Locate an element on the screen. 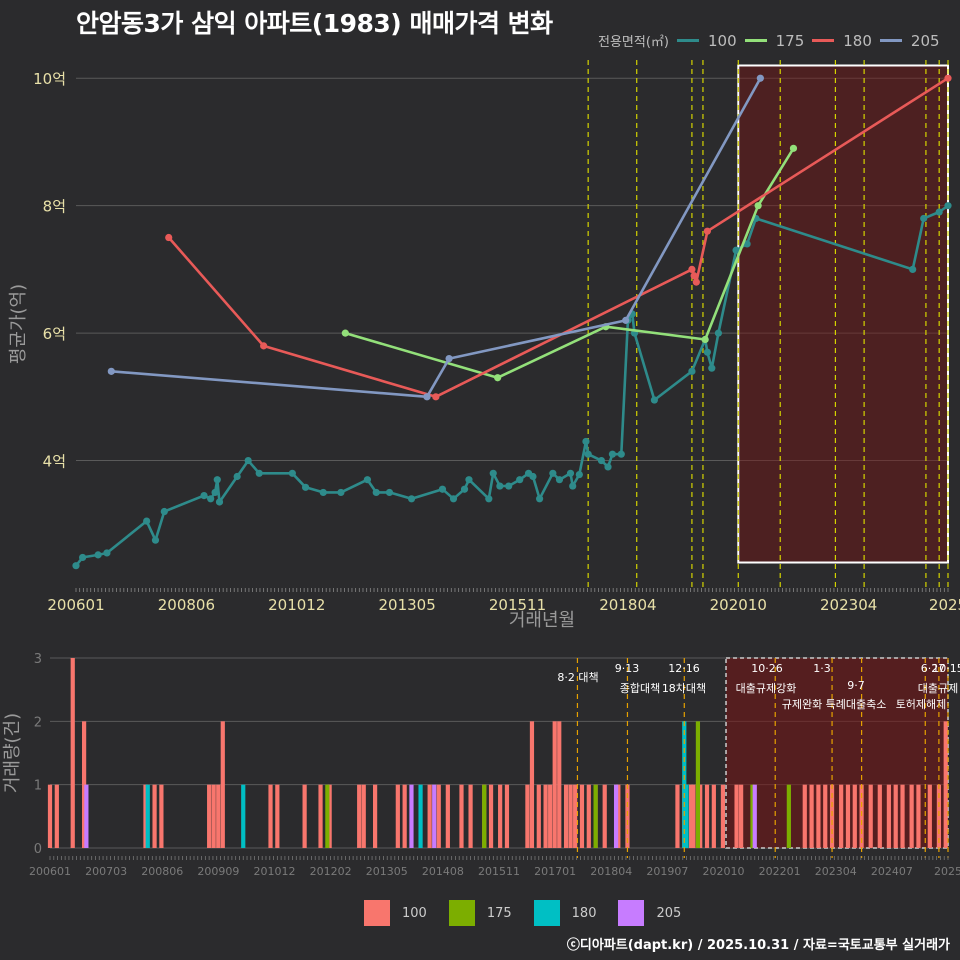 The width and height of the screenshot is (960, 960). x-tick-label: 201305 is located at coordinates (407, 605).